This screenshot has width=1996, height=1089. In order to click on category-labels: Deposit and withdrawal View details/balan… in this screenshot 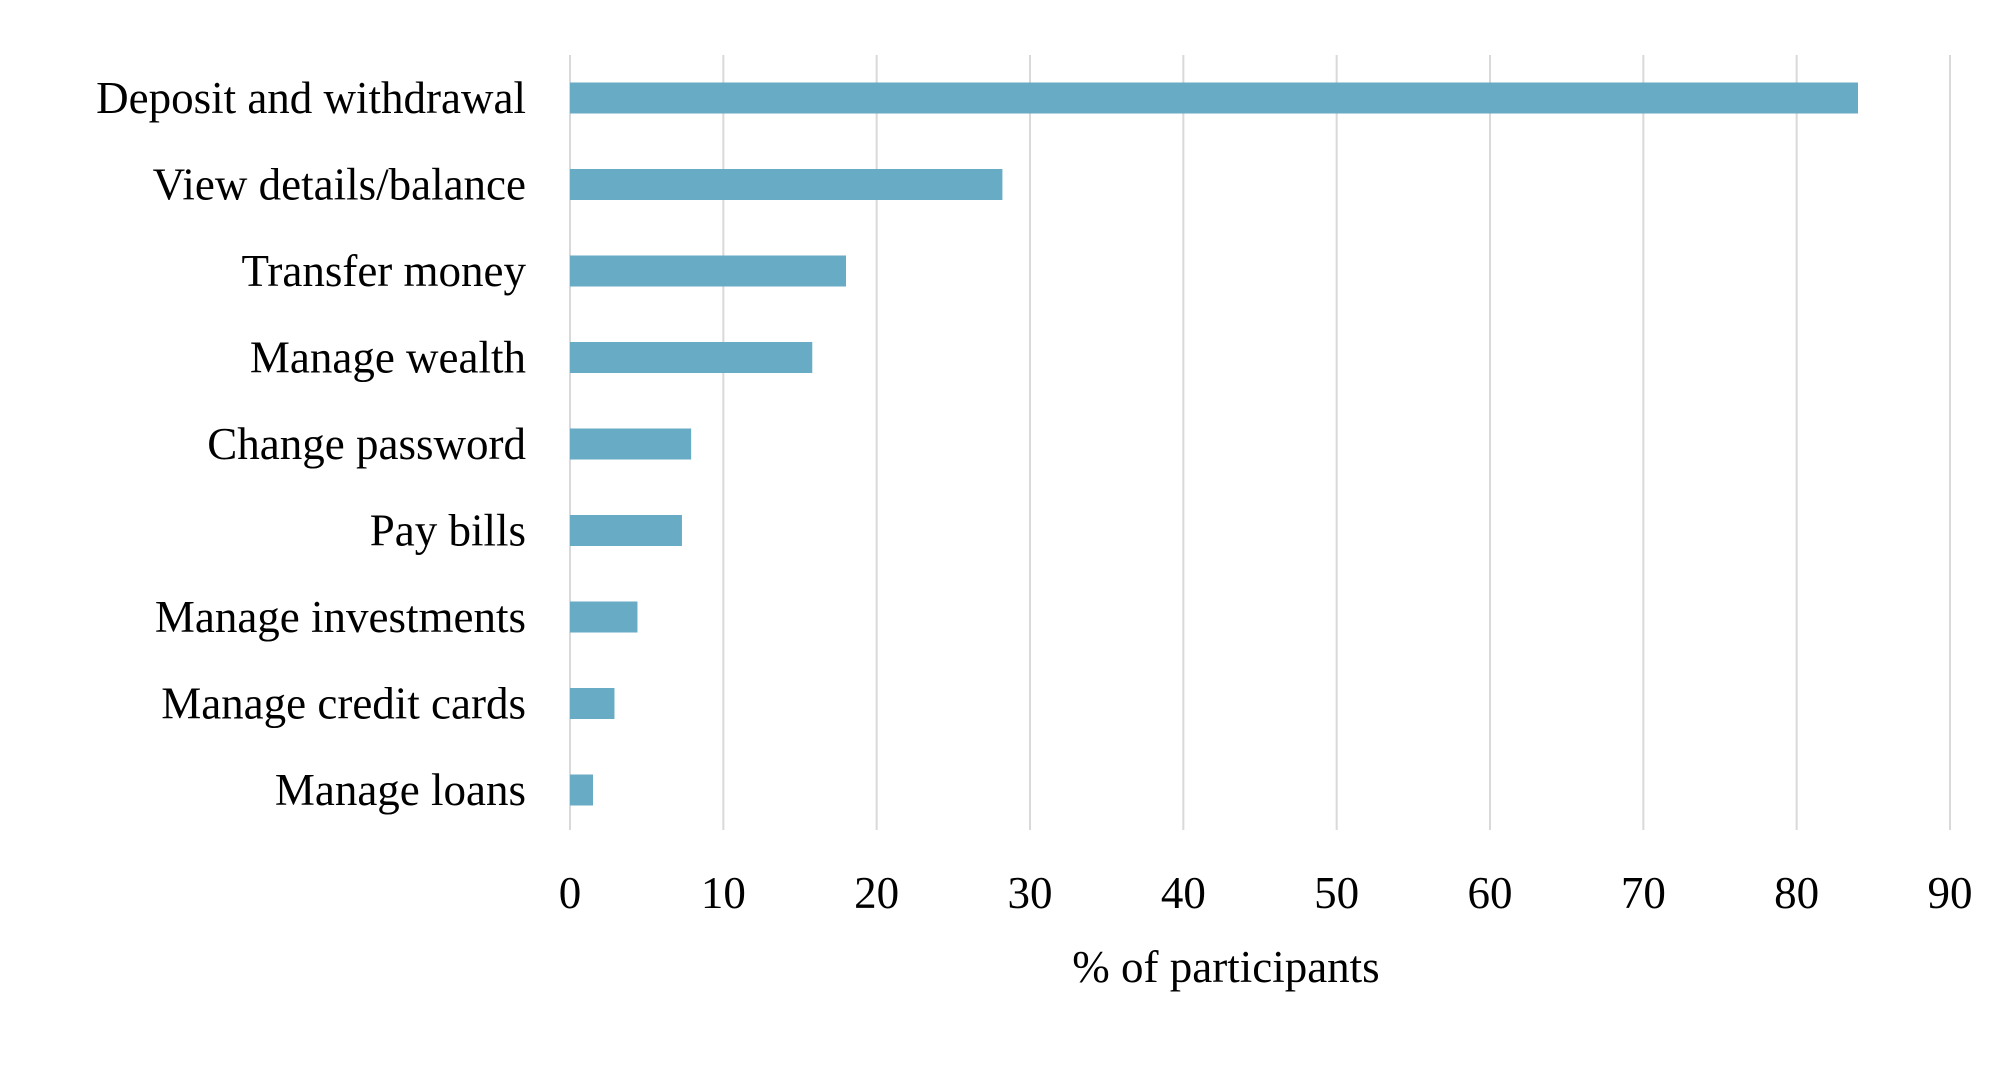, I will do `click(311, 444)`.